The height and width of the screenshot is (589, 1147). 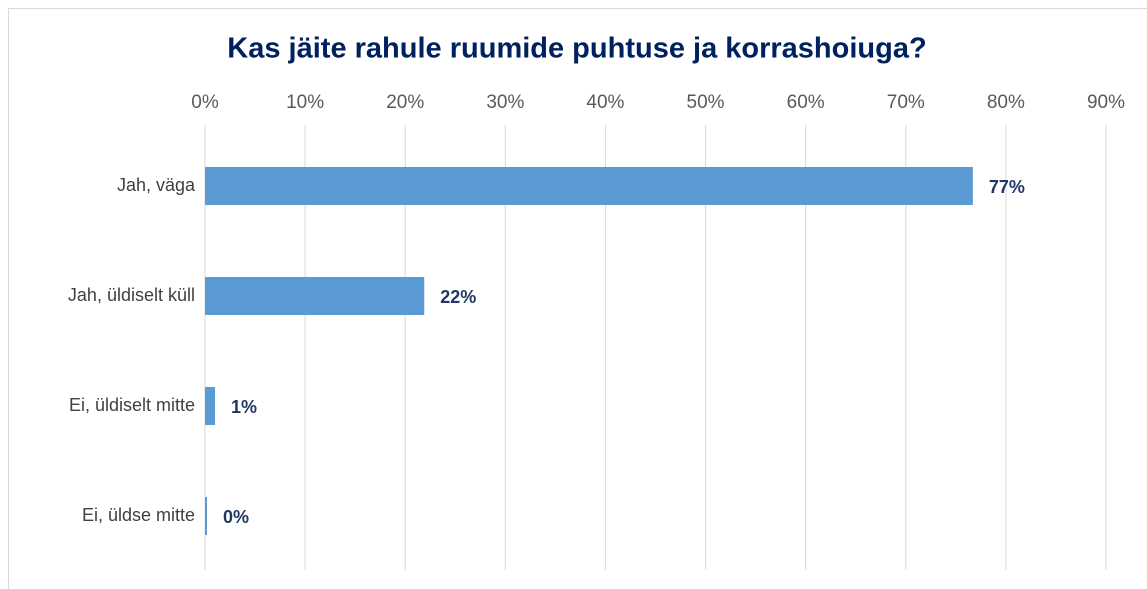 I want to click on x-tick-label: 20%, so click(x=405, y=102).